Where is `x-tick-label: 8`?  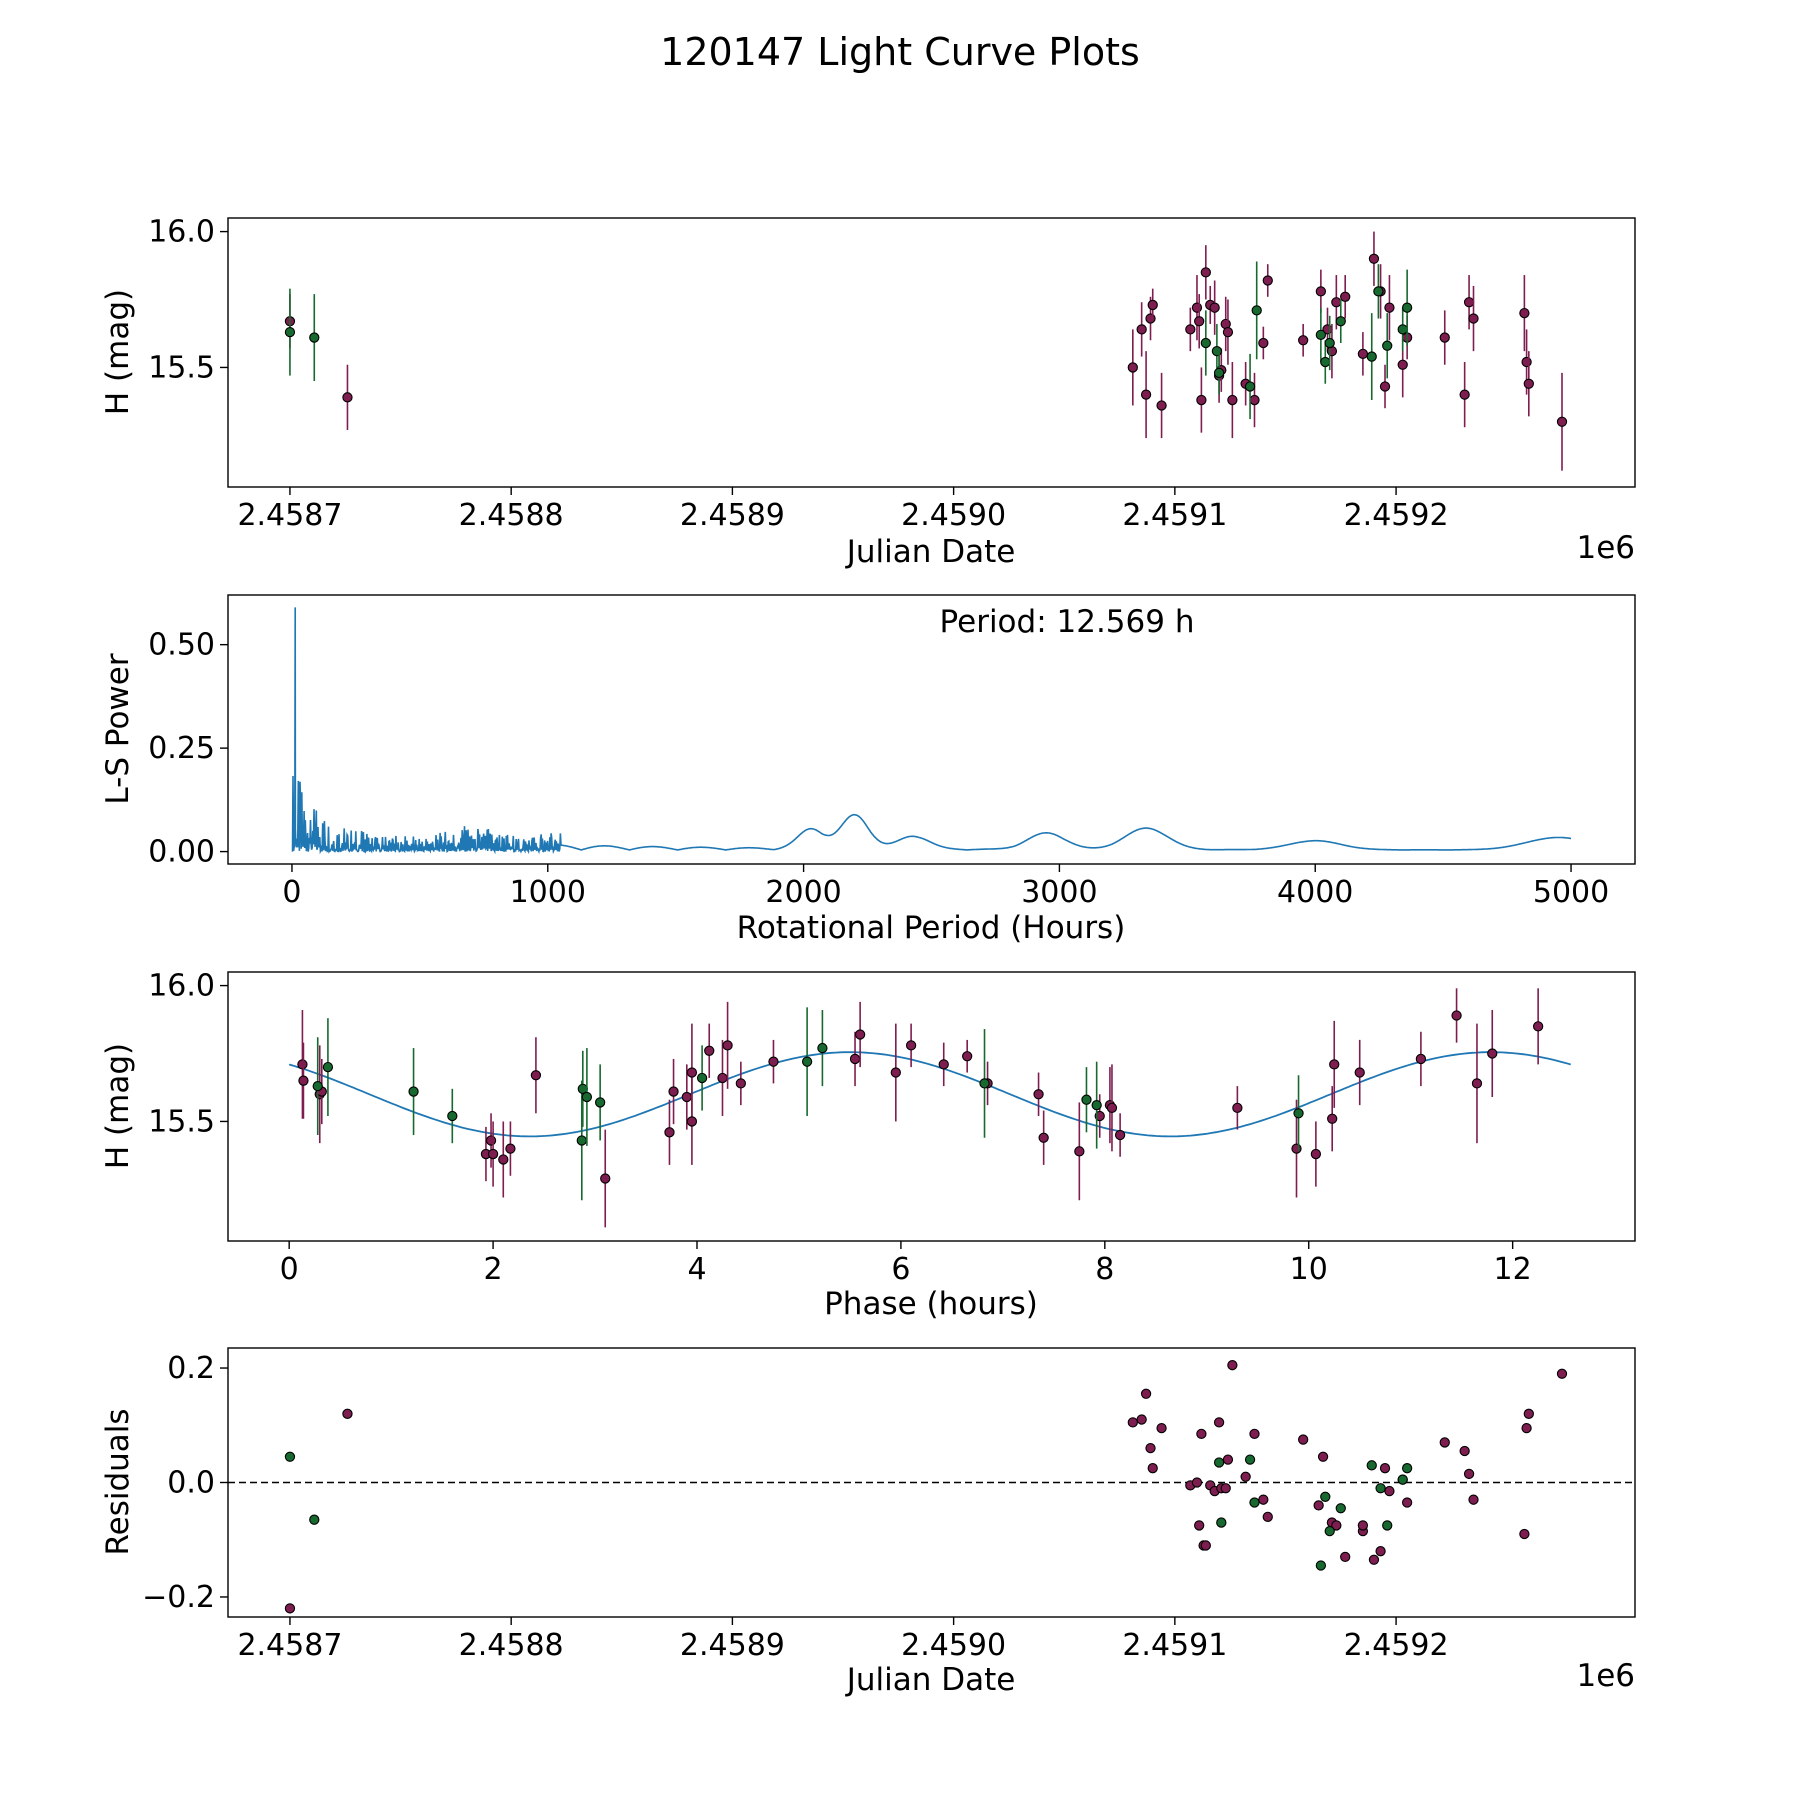
x-tick-label: 8 is located at coordinates (1104, 1269).